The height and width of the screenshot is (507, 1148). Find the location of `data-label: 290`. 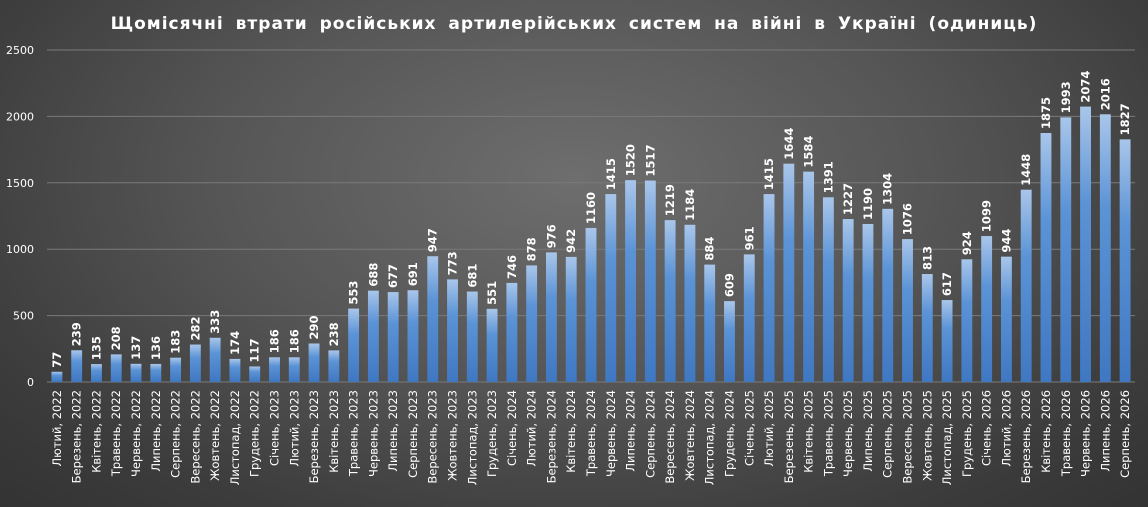

data-label: 290 is located at coordinates (314, 327).